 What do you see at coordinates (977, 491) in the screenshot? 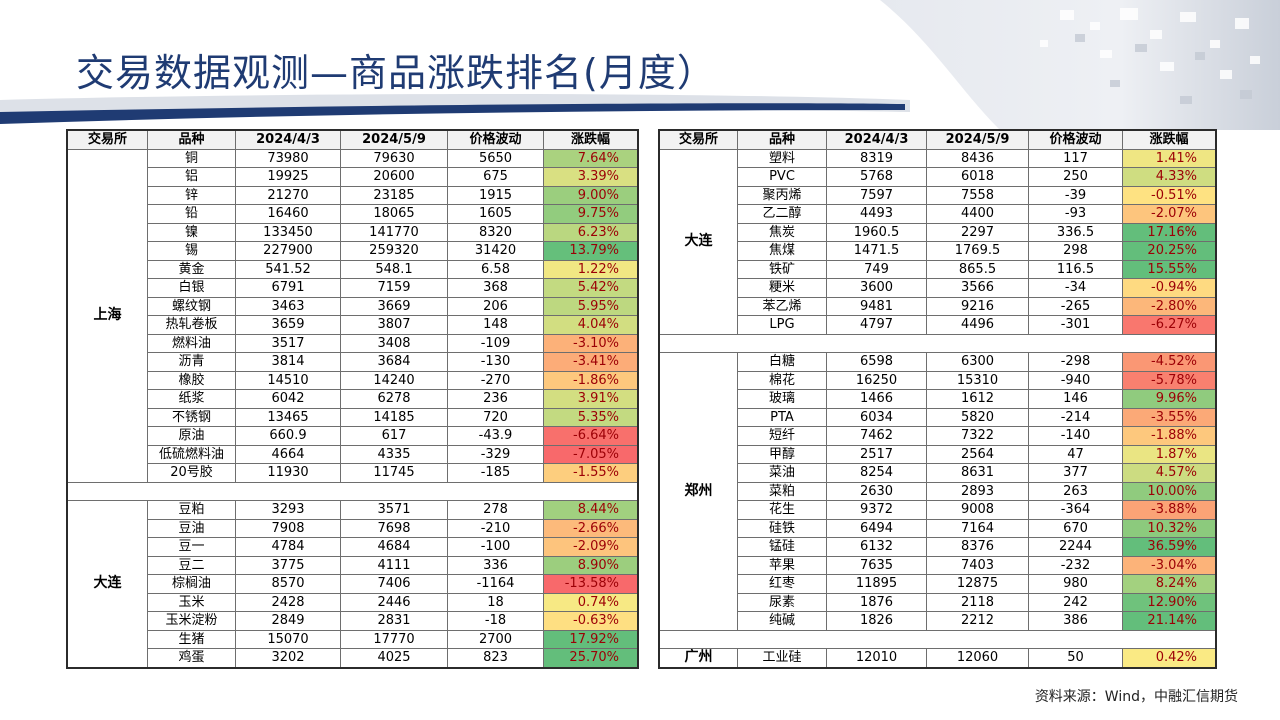
I see `price-date2-cell: 2893` at bounding box center [977, 491].